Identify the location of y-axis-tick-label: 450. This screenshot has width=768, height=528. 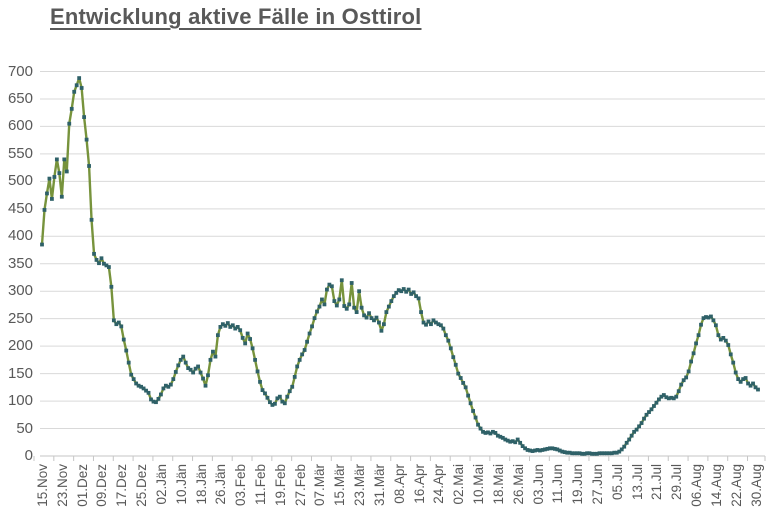
(20, 208).